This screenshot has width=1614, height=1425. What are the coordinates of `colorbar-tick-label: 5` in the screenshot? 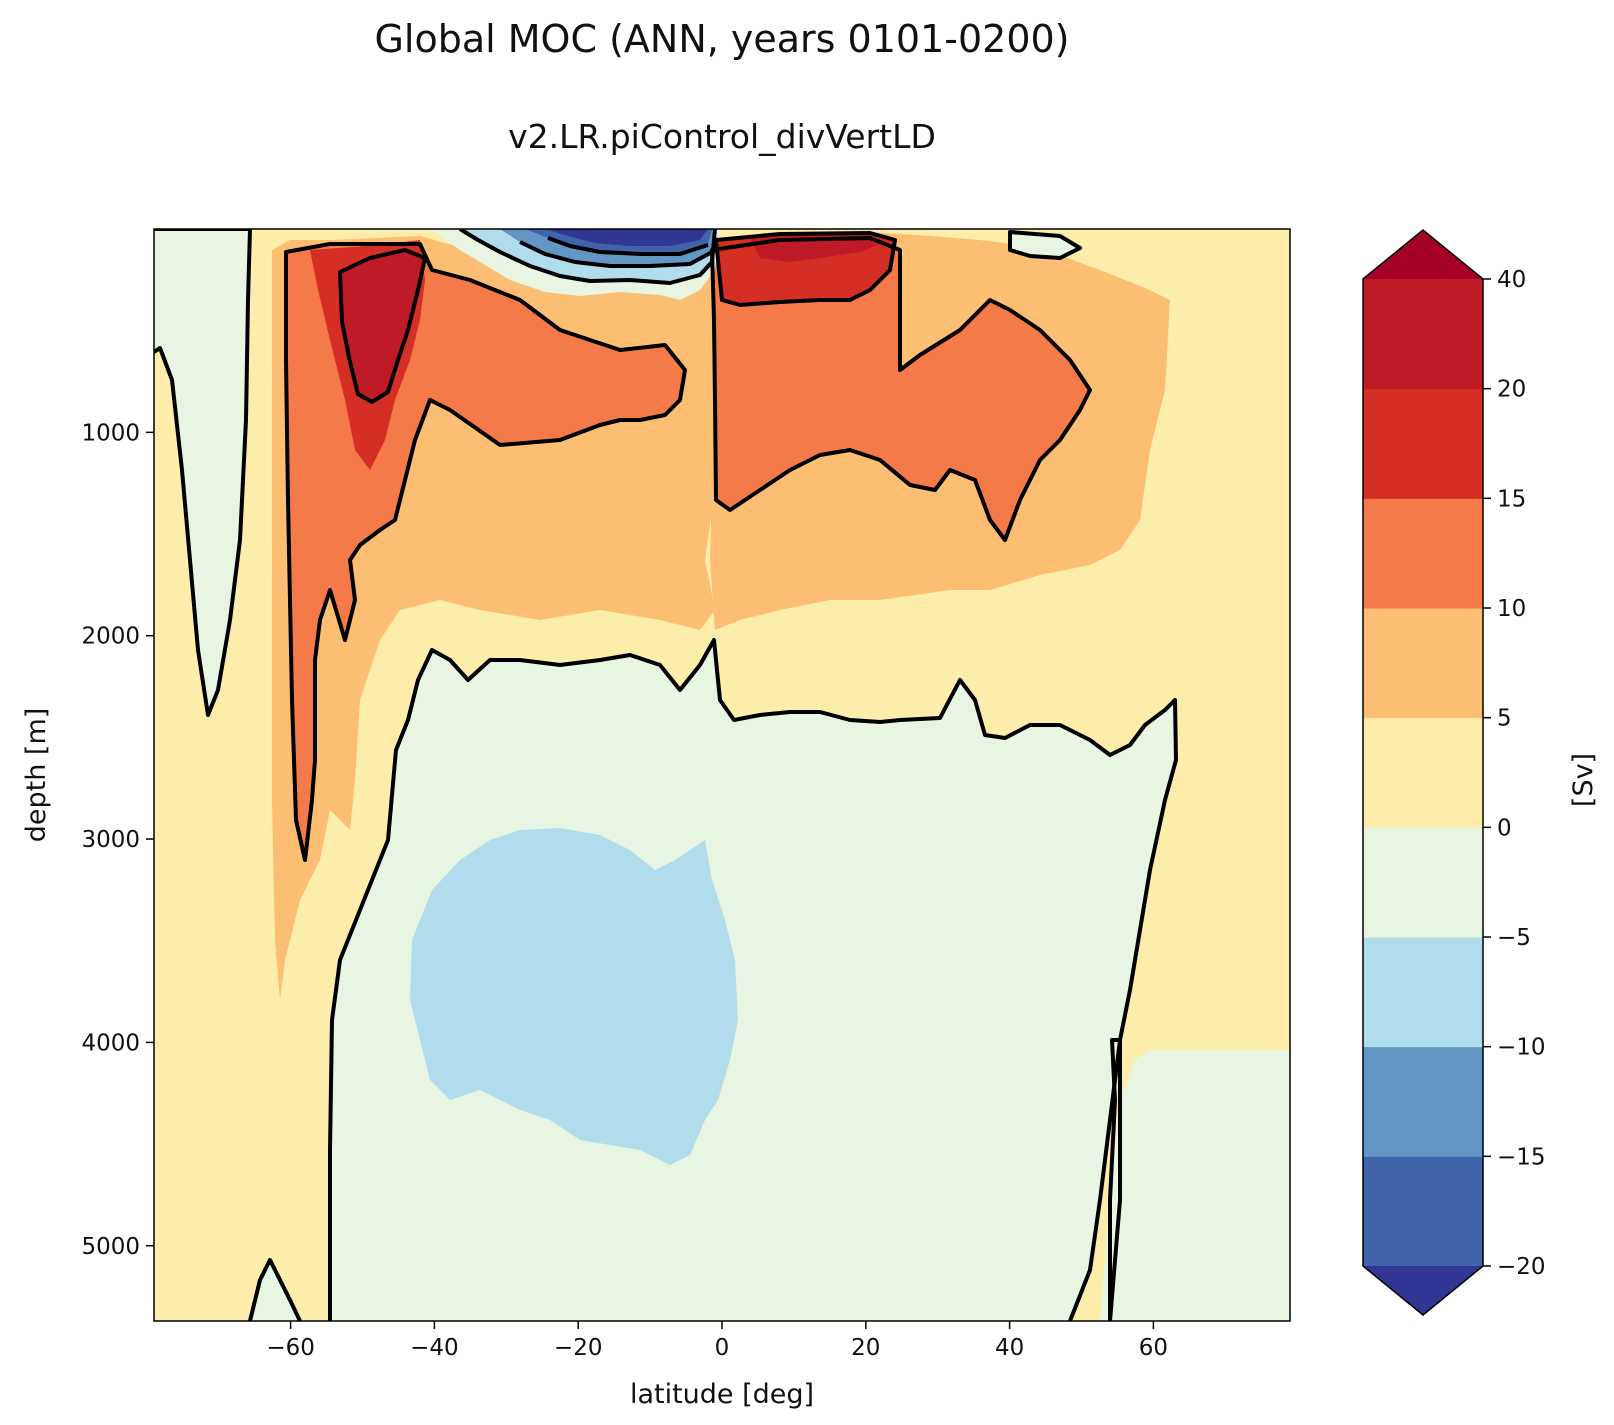 It's located at (1504, 719).